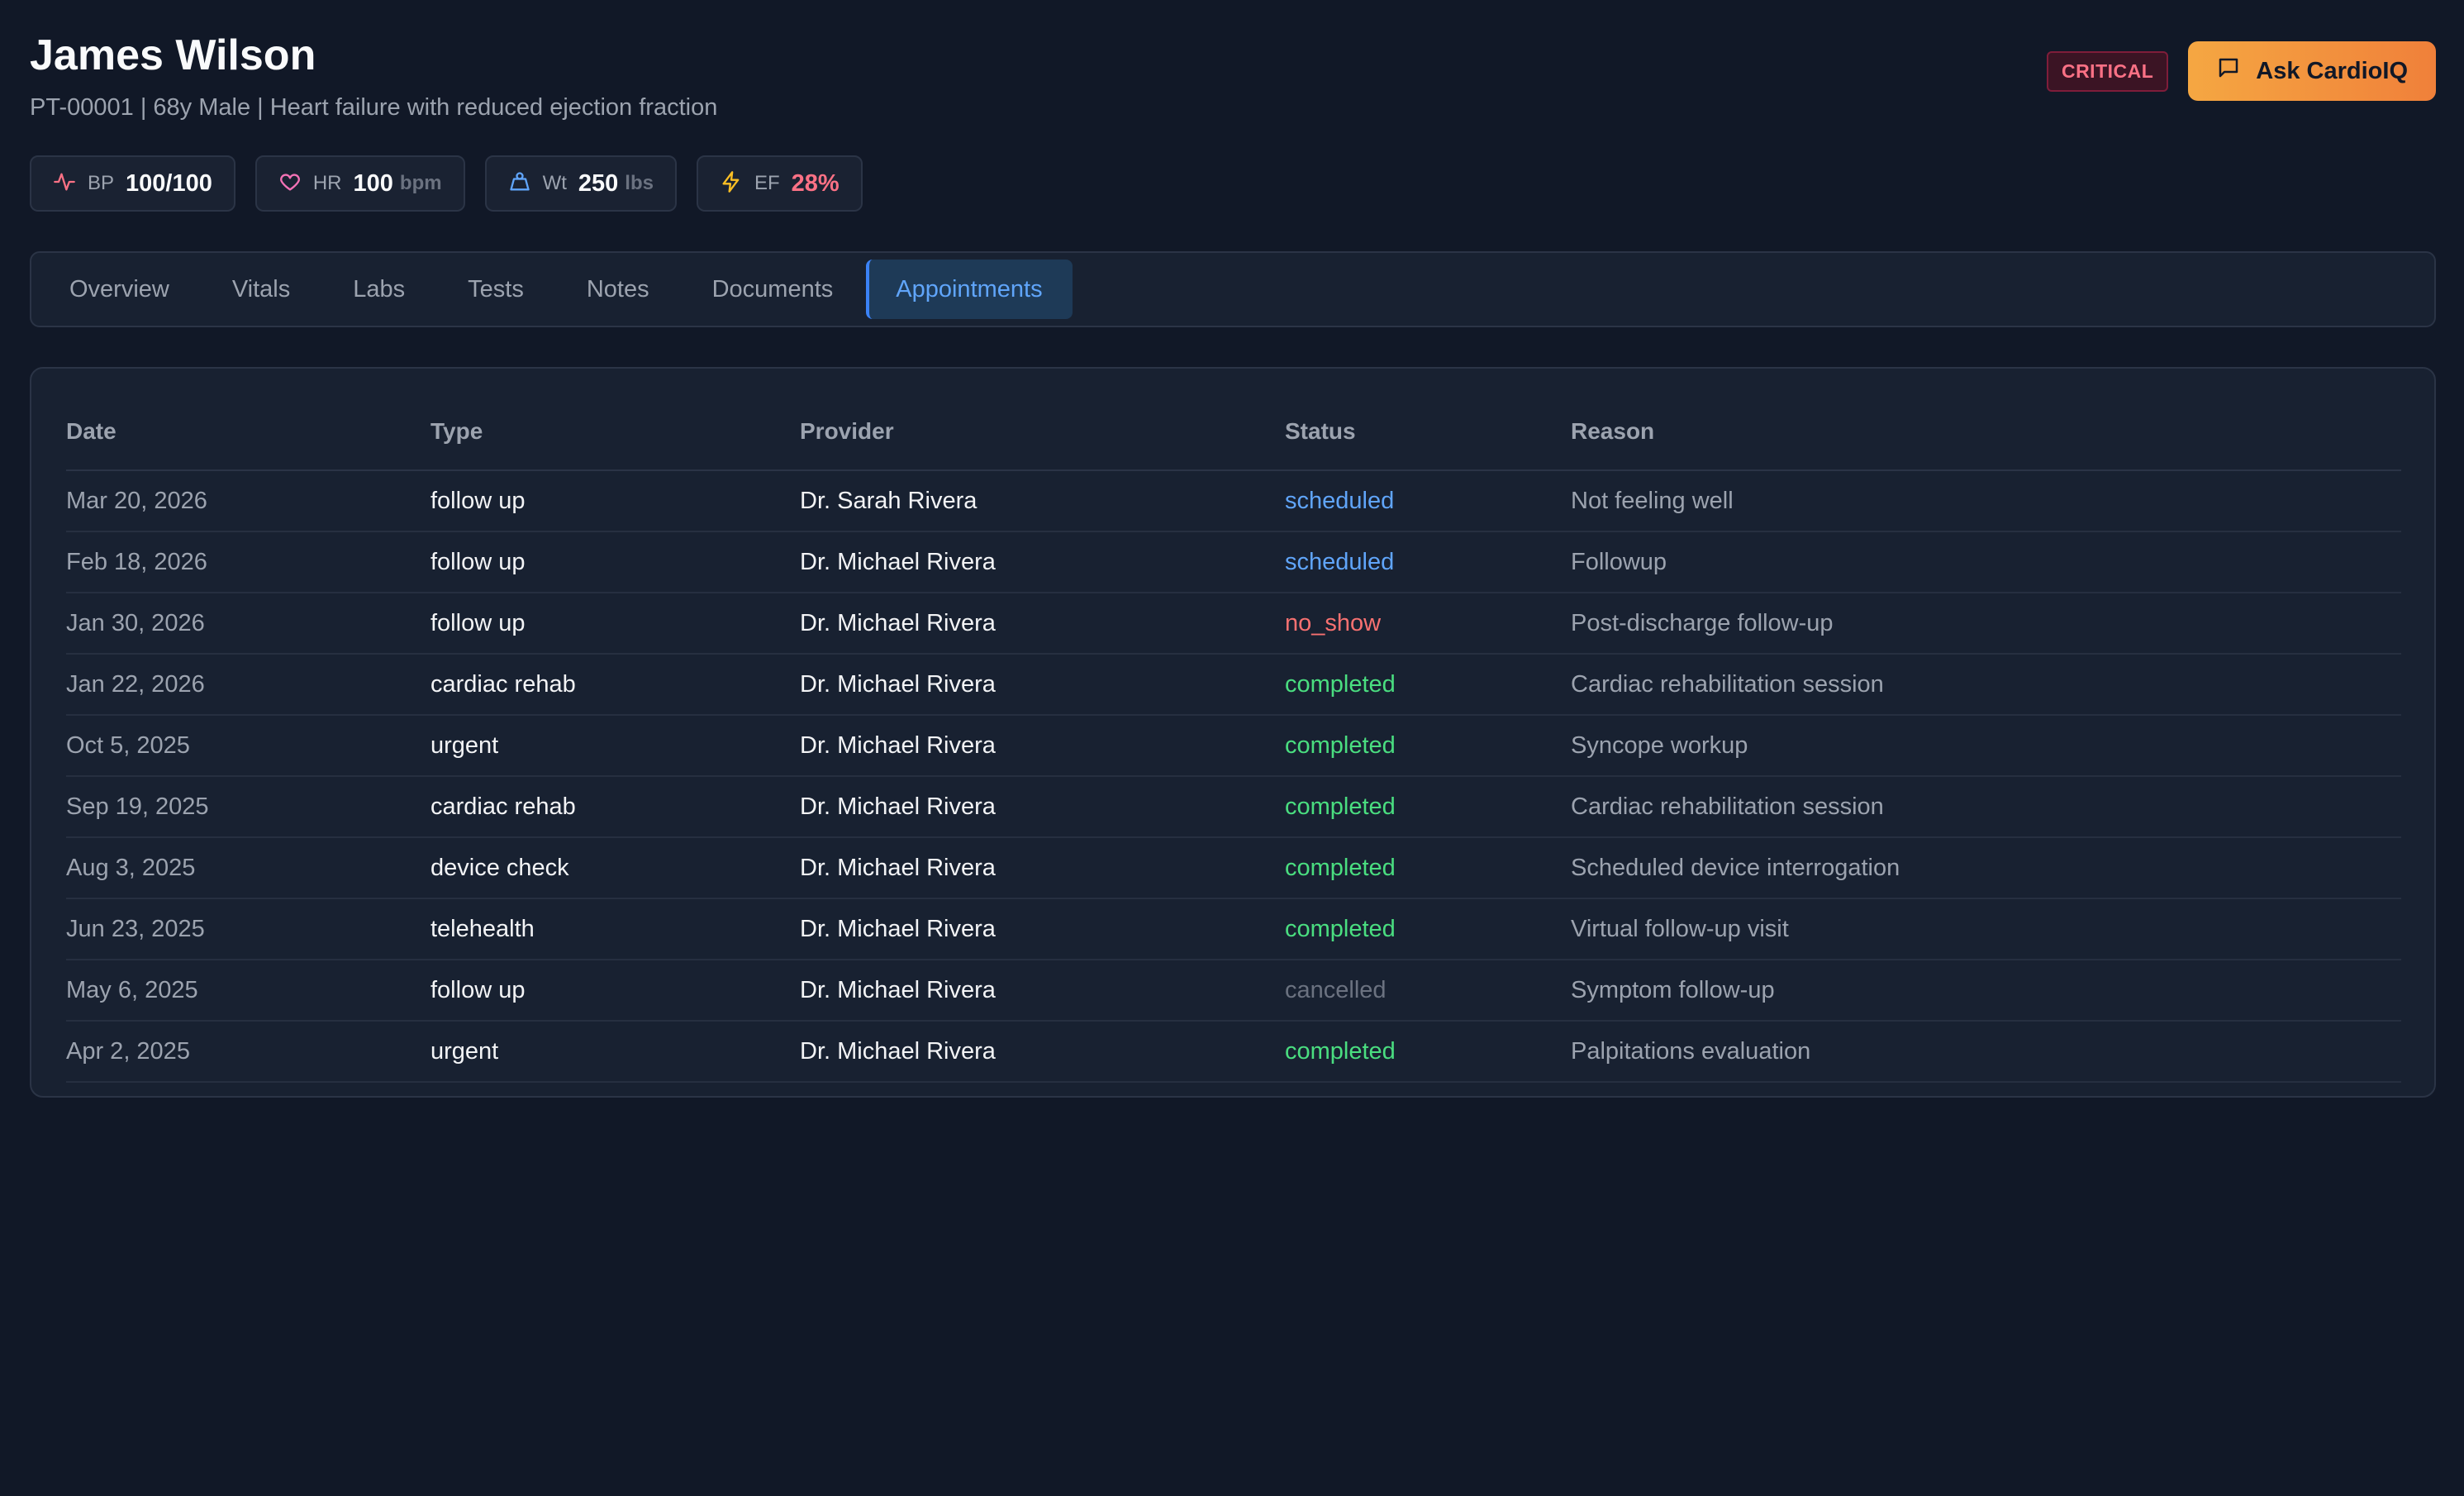  Describe the element at coordinates (248, 746) in the screenshot. I see `date-cell: Oct 5, 2025` at that location.